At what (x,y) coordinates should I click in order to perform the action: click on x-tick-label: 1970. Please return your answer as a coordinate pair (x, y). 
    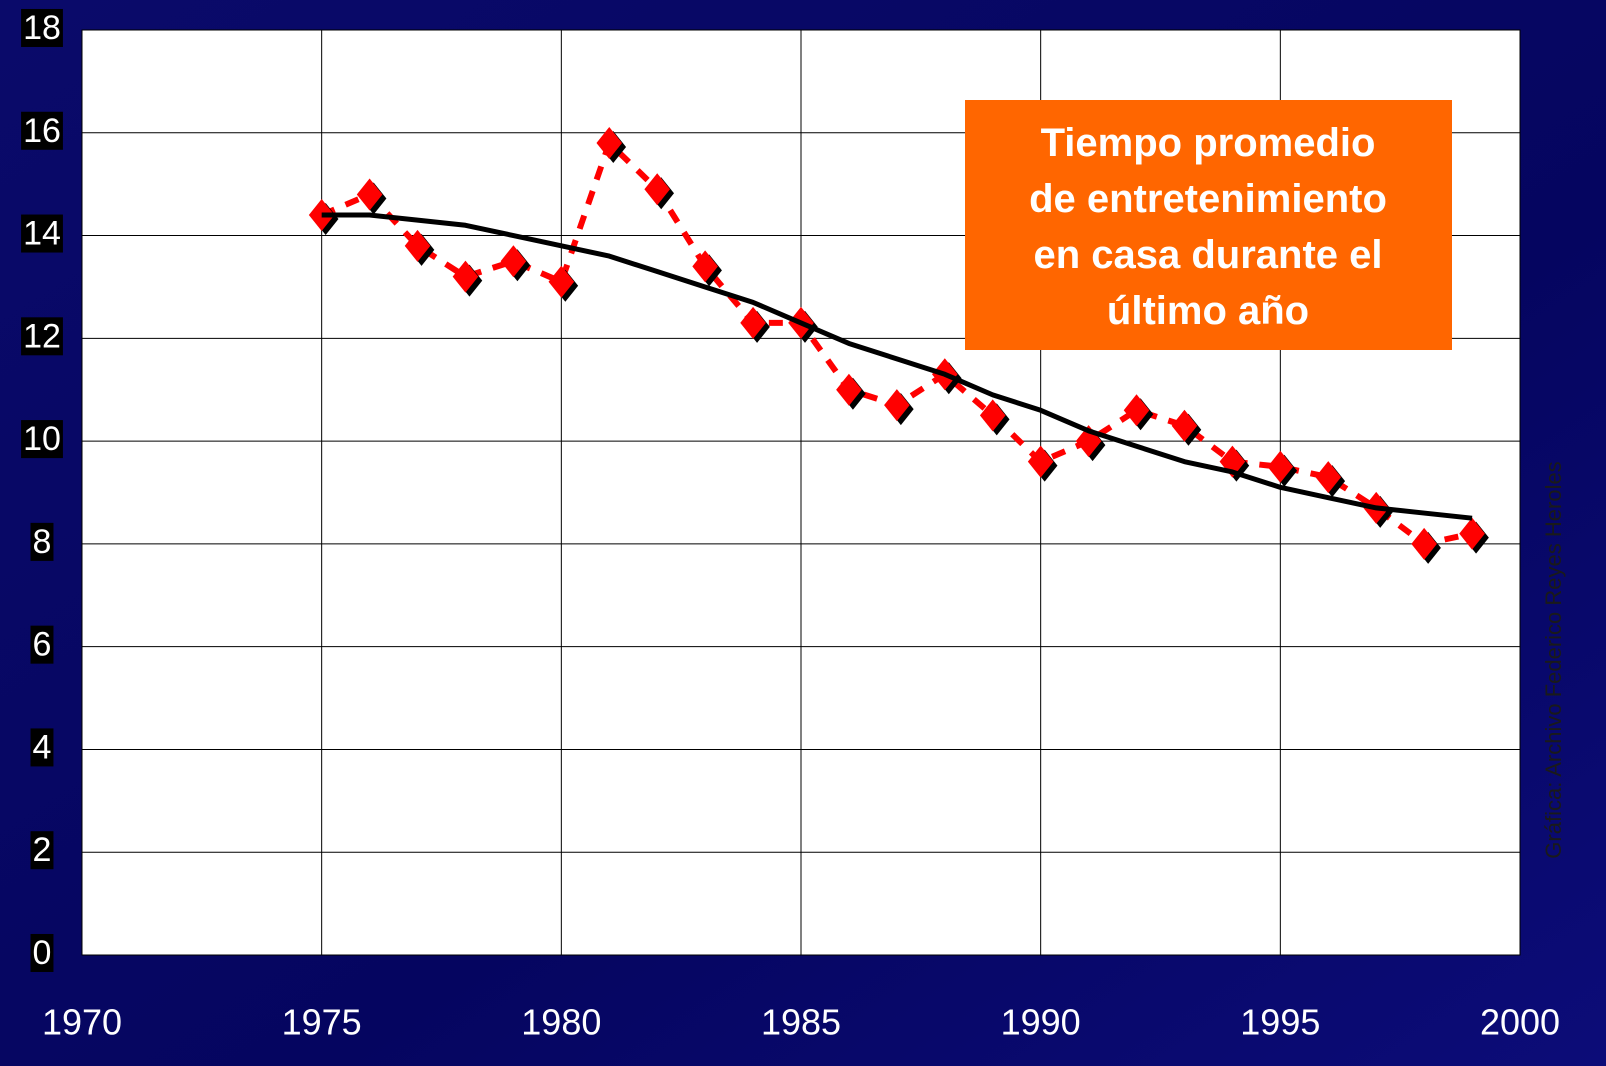
    Looking at the image, I should click on (82, 1022).